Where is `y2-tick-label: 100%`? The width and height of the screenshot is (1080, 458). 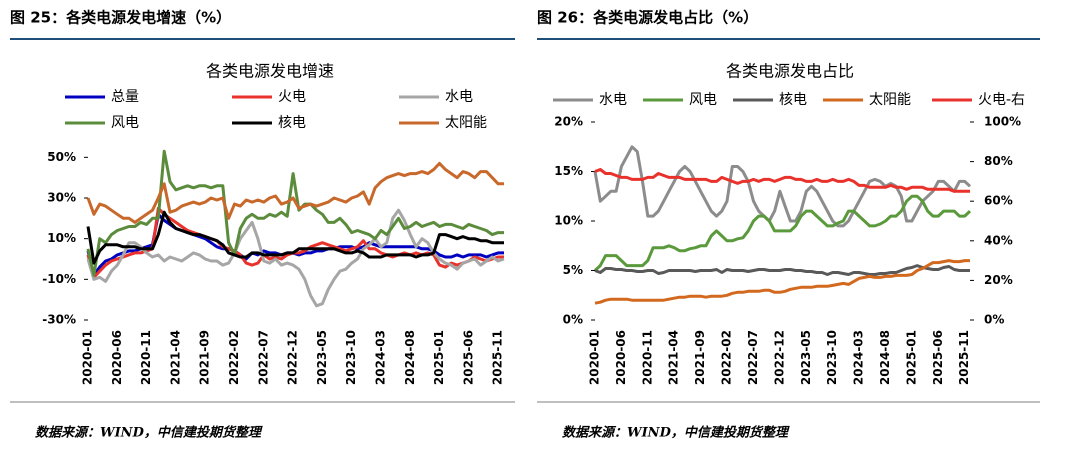 y2-tick-label: 100% is located at coordinates (1002, 122).